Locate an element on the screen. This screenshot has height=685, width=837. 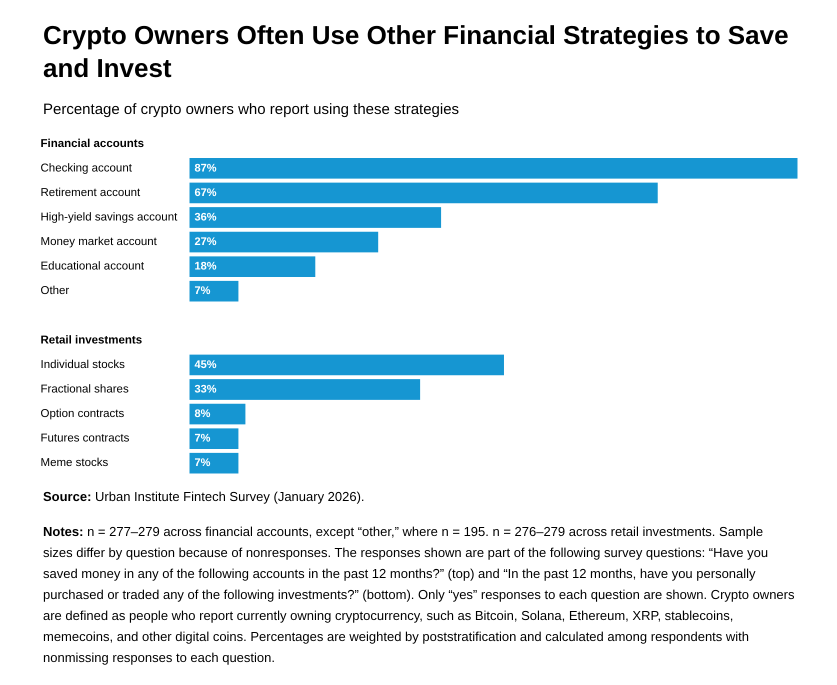
y-tick-label: High-yield savings account is located at coordinates (109, 218).